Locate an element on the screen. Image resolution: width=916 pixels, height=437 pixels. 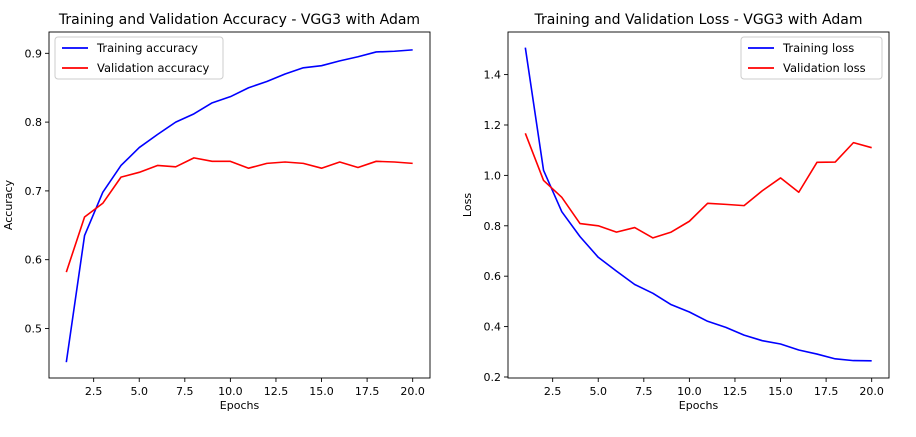
loss-y-tick-label: 0.6 is located at coordinates (493, 276).